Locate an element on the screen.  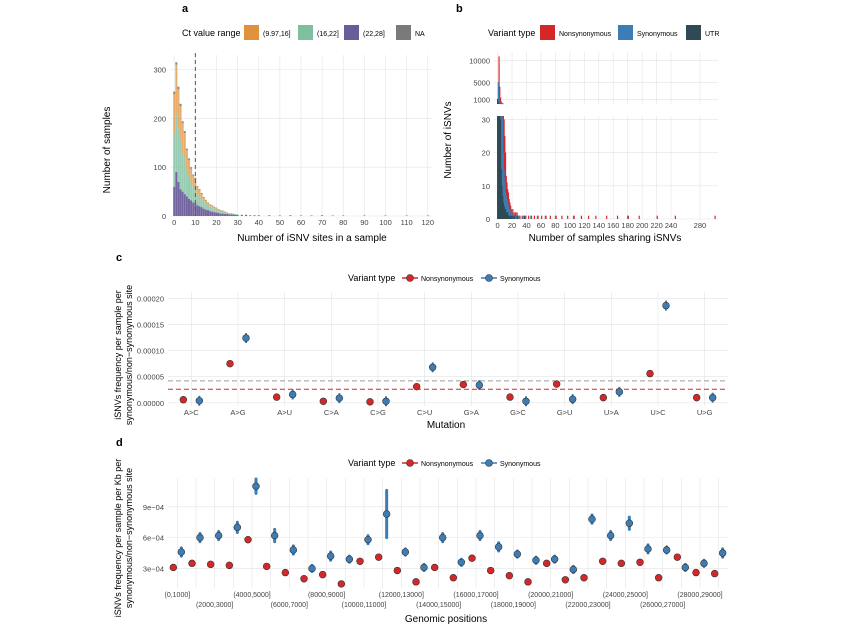
a-x-tick-5: 50 is located at coordinates (280, 222).